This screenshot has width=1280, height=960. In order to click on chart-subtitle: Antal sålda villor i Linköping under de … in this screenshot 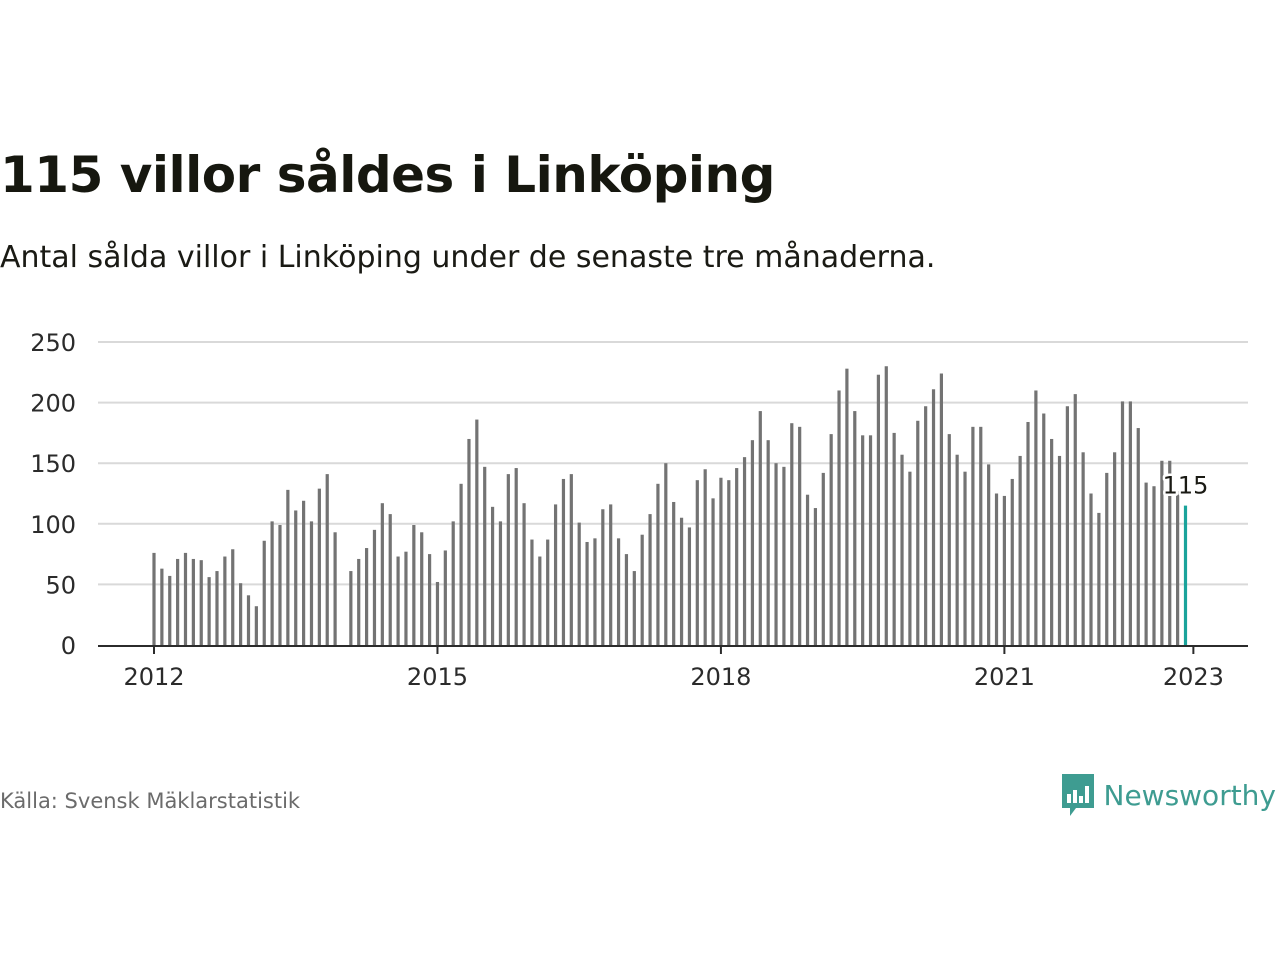, I will do `click(468, 257)`.